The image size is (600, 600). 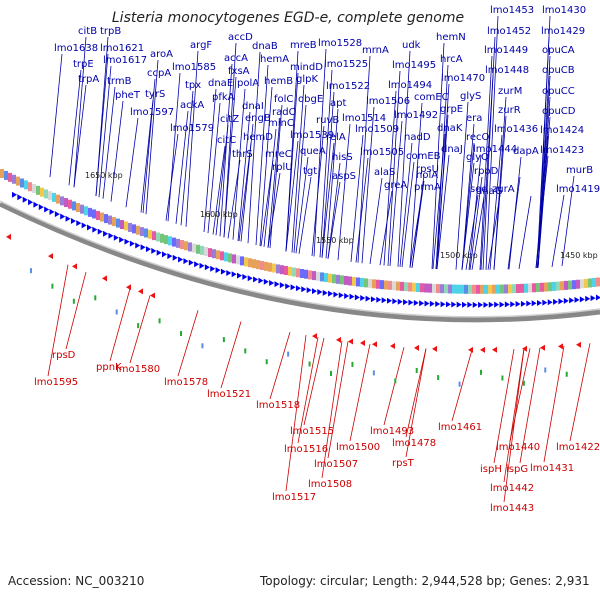 I want to click on gene-label: lmo1429, so click(x=563, y=31).